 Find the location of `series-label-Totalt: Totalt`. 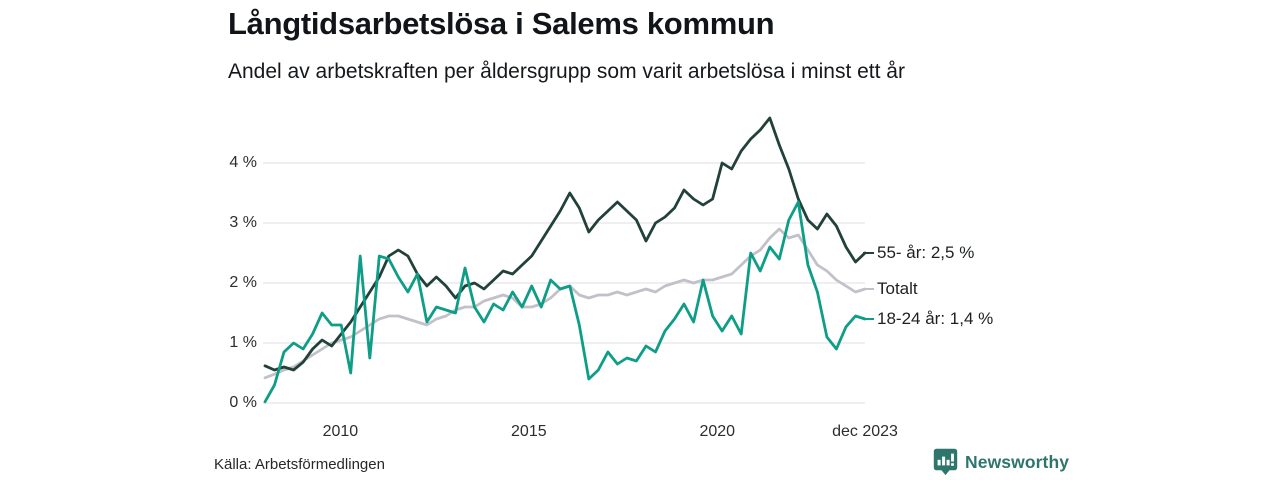

series-label-Totalt: Totalt is located at coordinates (897, 288).